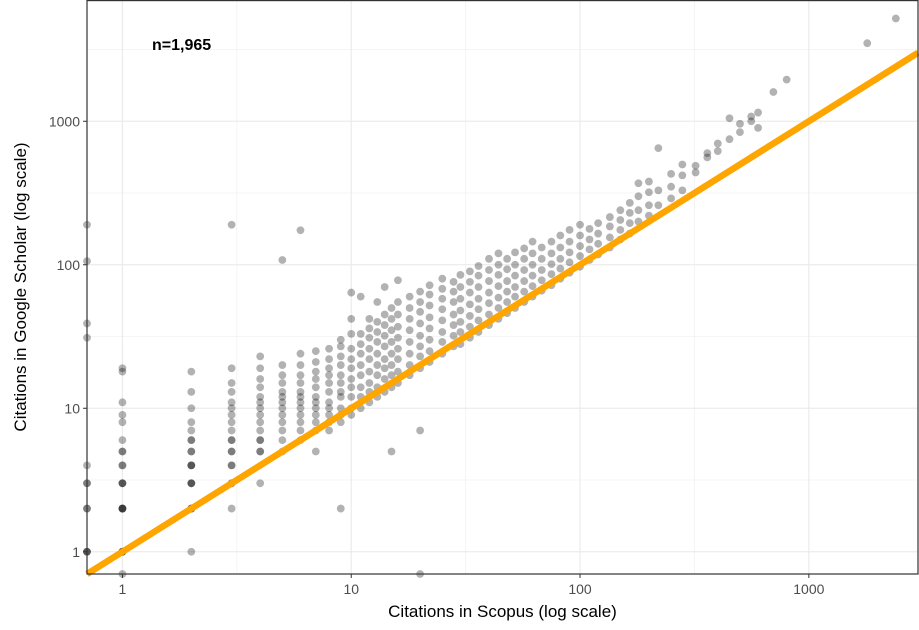 The image size is (919, 630). What do you see at coordinates (472, 585) in the screenshot?
I see `x-axis-ticks: 1 10 100 1000` at bounding box center [472, 585].